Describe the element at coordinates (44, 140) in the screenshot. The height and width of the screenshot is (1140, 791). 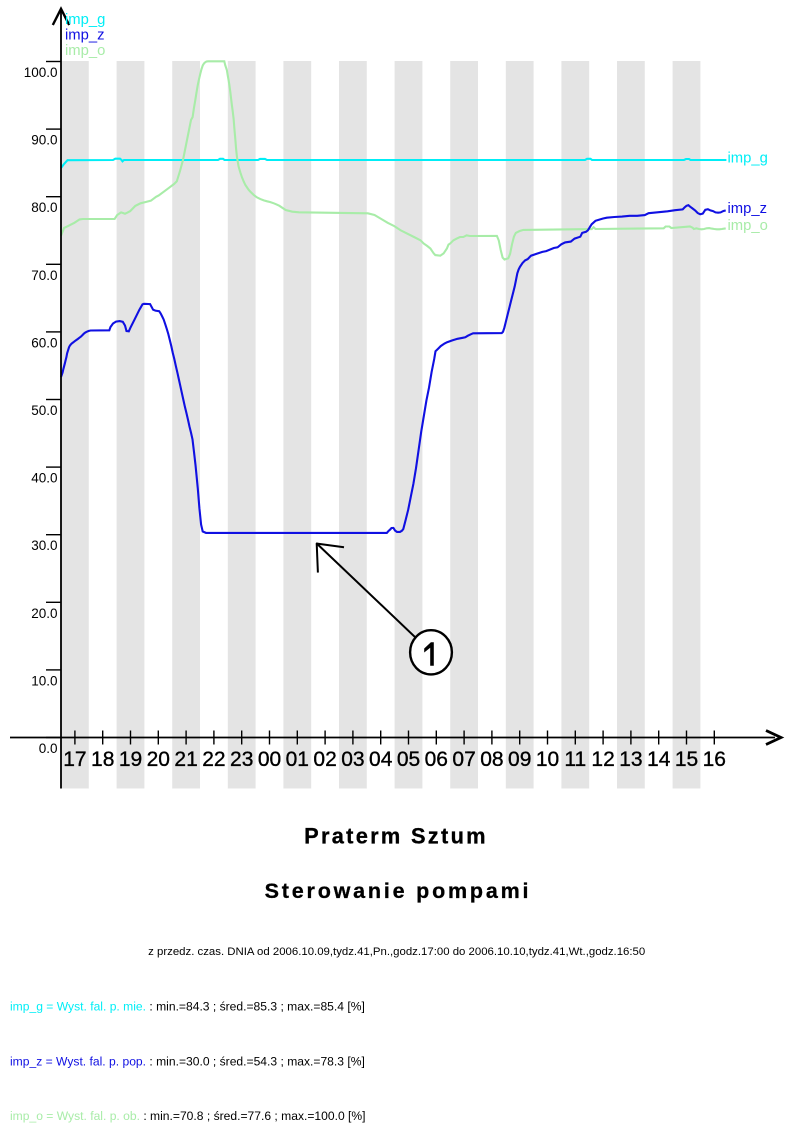
I see `svg-text: 90.0` at that location.